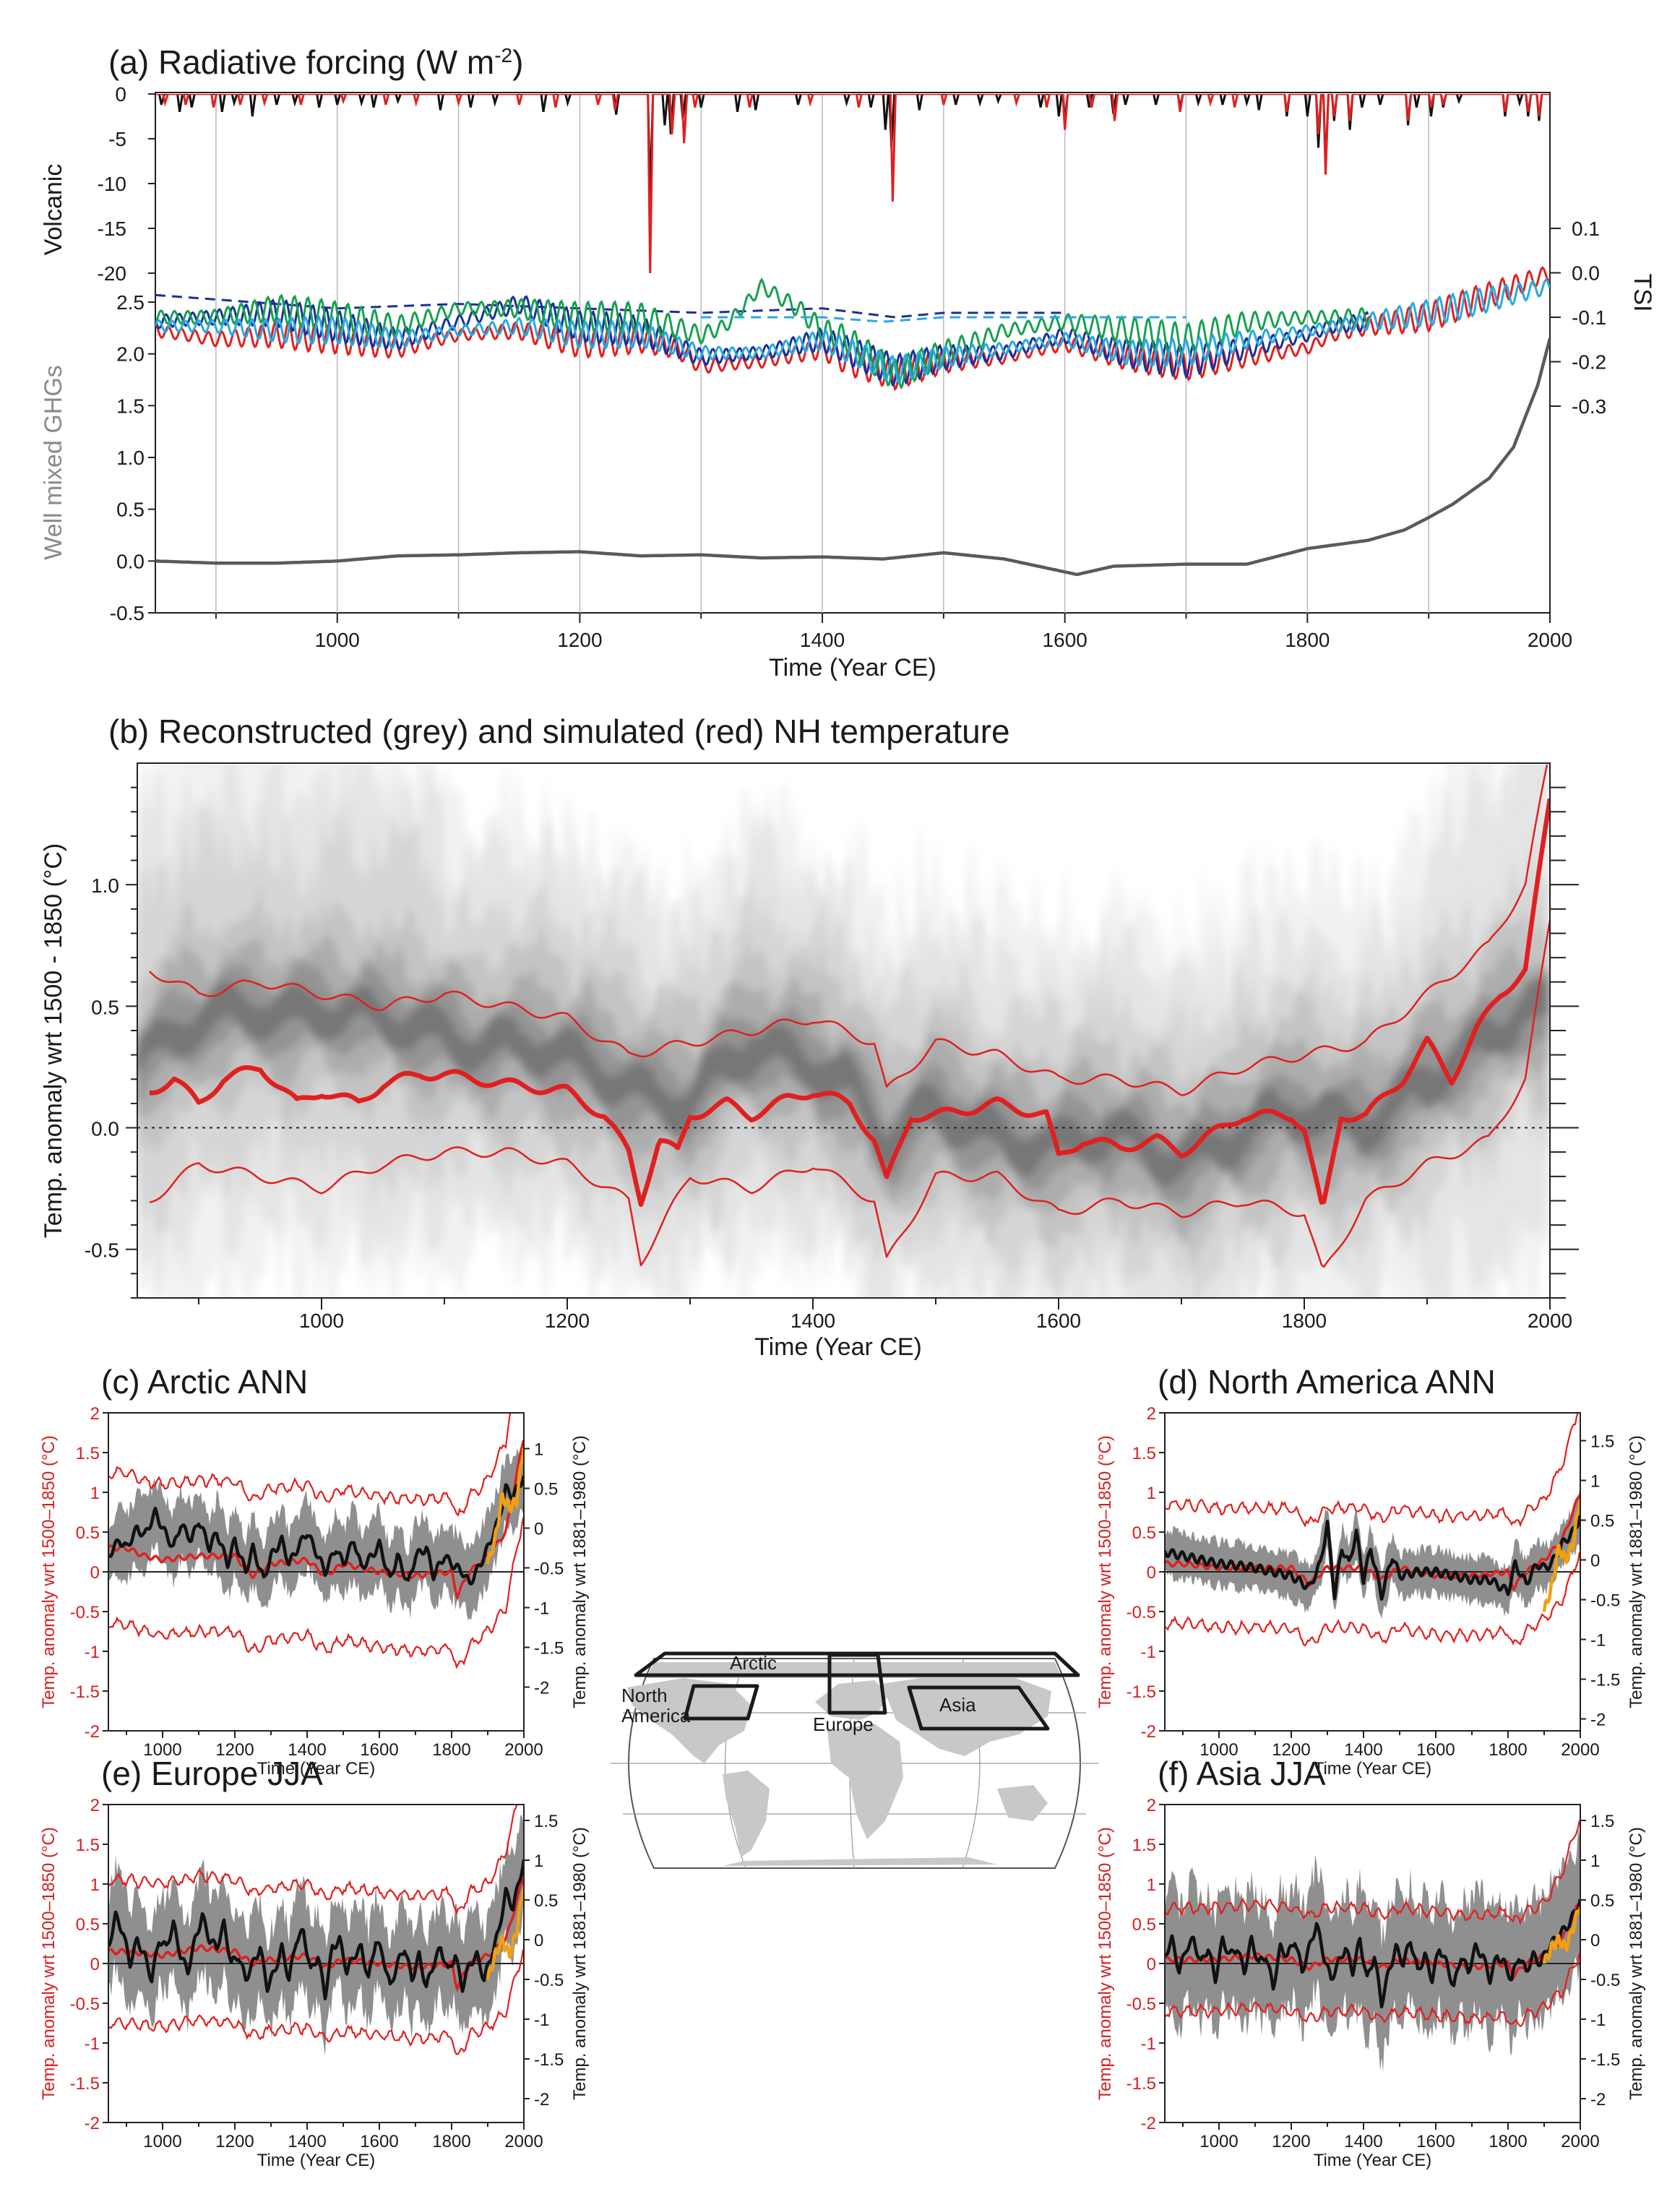 The height and width of the screenshot is (2189, 1680). What do you see at coordinates (857, 1664) in the screenshot?
I see `region-arctic` at bounding box center [857, 1664].